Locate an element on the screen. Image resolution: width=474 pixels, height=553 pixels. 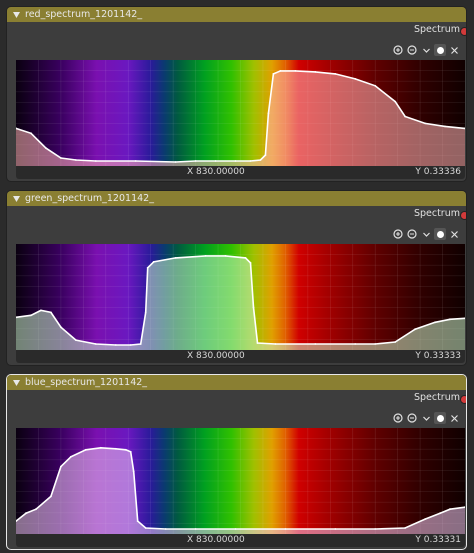
node-header: blue_spectrum_1201142_ is located at coordinates (236, 382).